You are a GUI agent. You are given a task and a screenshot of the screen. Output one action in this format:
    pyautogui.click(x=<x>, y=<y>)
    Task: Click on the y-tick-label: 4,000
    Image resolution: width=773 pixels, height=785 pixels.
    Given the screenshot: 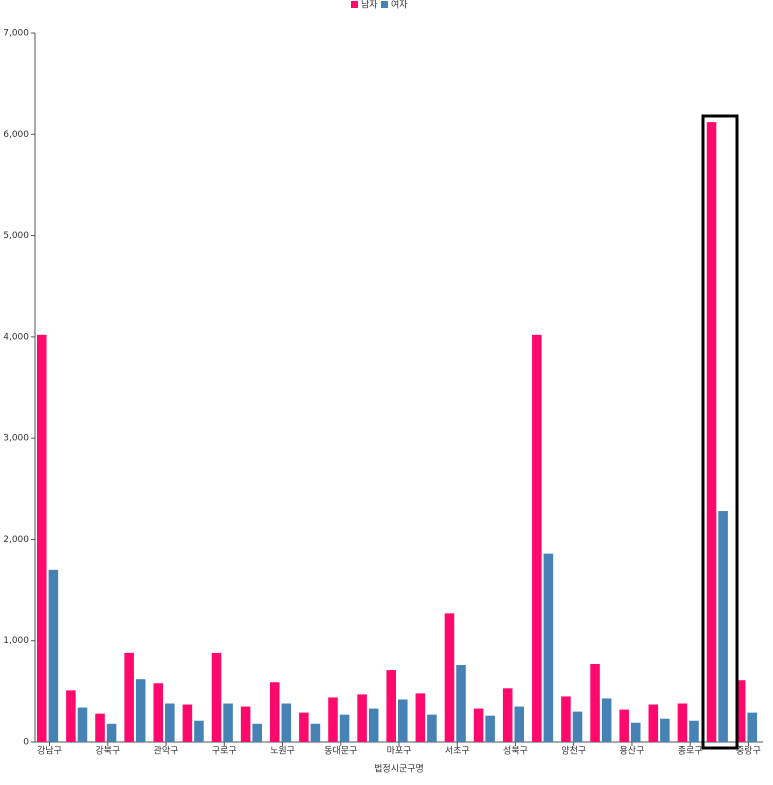 What is the action you would take?
    pyautogui.click(x=16, y=337)
    